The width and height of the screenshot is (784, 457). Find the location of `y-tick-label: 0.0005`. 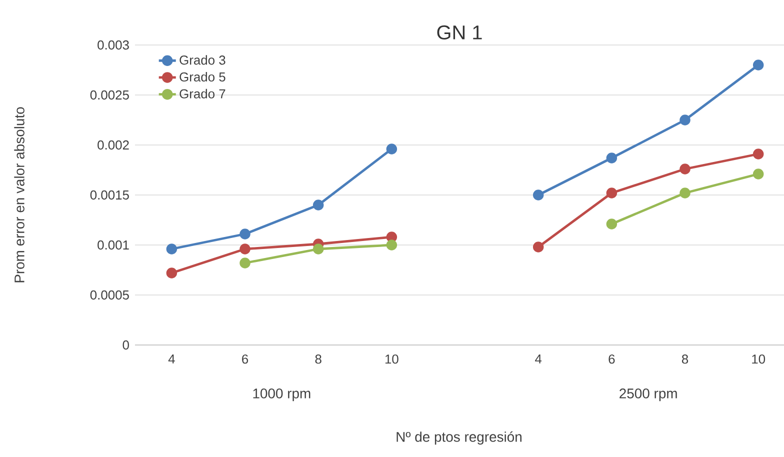

y-tick-label: 0.0005 is located at coordinates (109, 295).